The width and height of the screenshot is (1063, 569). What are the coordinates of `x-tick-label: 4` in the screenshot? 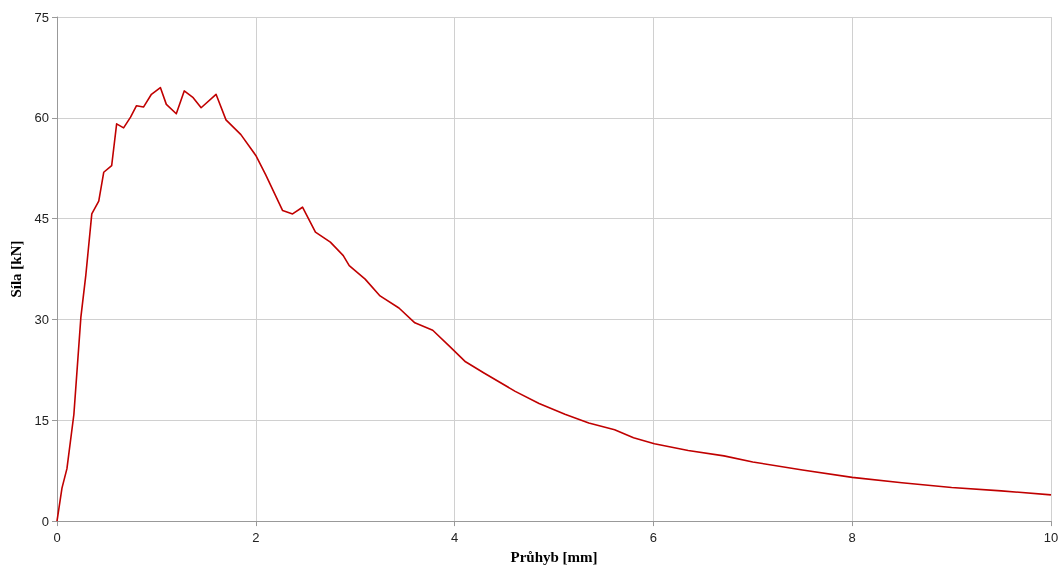 It's located at (454, 538).